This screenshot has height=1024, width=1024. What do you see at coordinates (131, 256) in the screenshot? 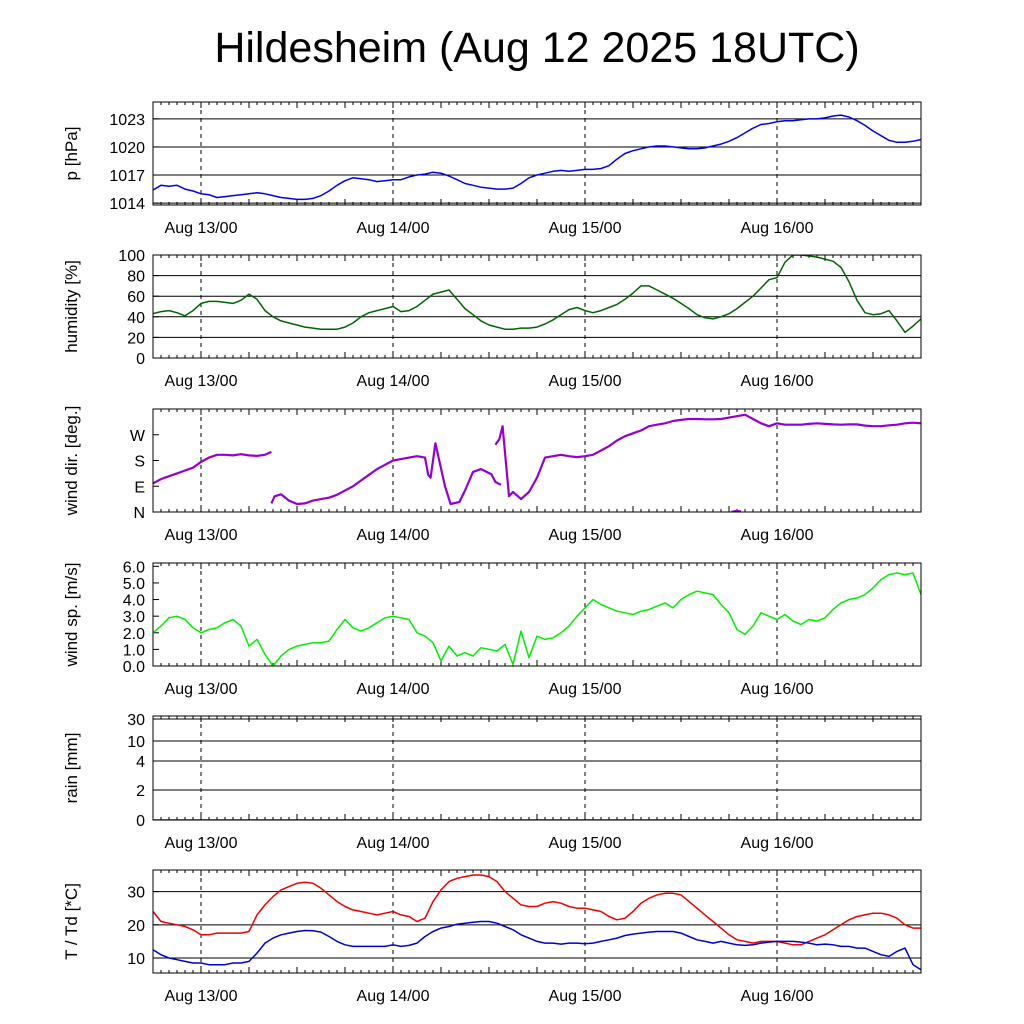
I see `y-tick-label: 100` at bounding box center [131, 256].